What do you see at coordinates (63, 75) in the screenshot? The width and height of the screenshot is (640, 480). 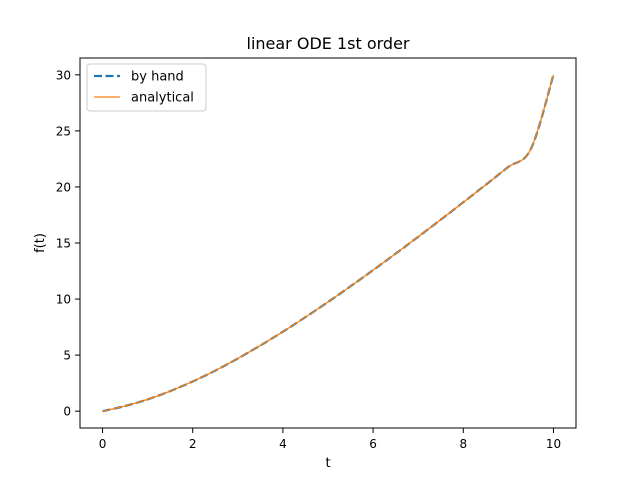 I see `y-tick-label: 30` at bounding box center [63, 75].